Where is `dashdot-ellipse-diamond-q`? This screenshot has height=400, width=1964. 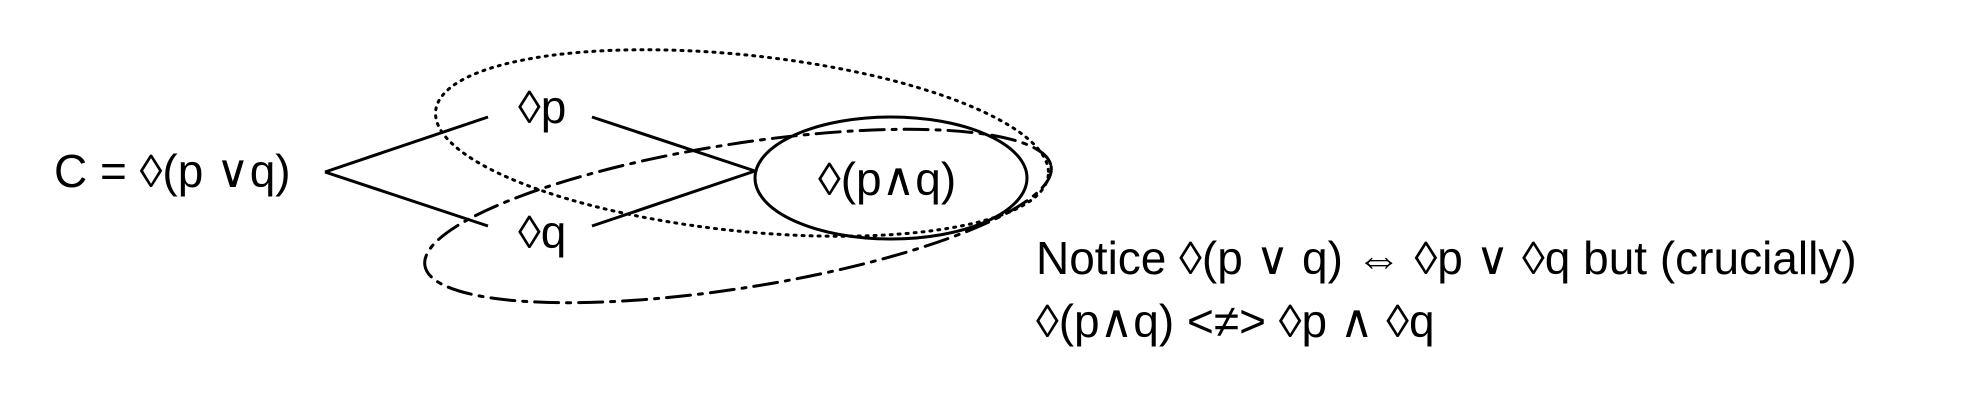
dashdot-ellipse-diamond-q is located at coordinates (738, 216).